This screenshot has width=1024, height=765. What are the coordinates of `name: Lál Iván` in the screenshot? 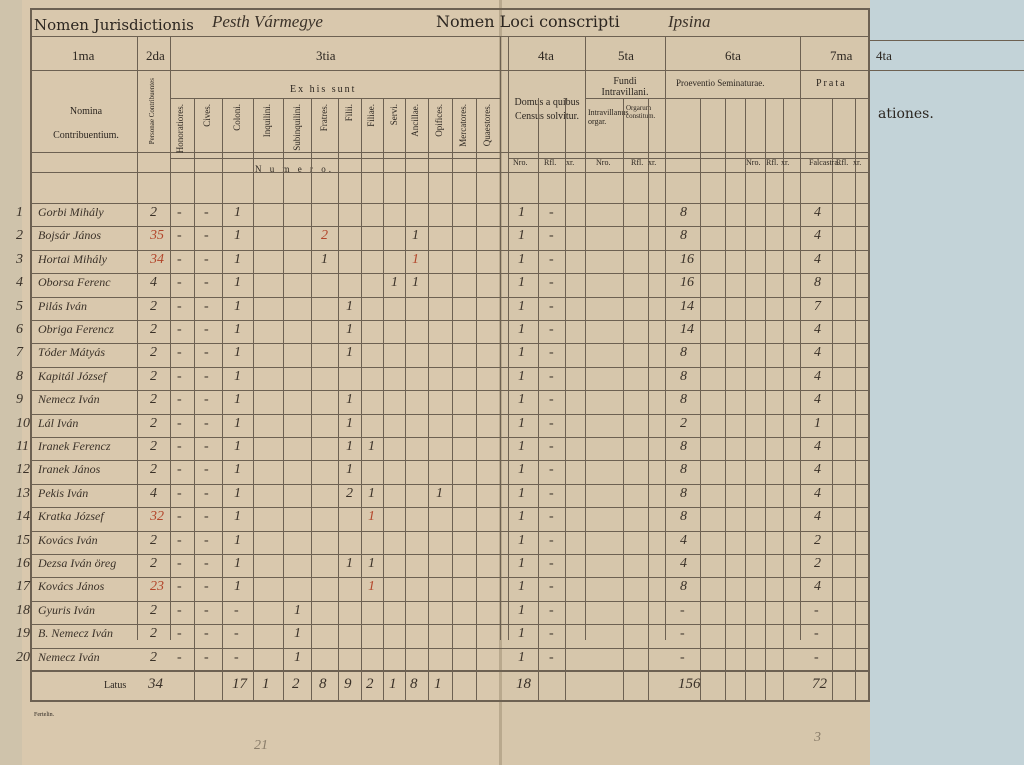 It's located at (58, 422).